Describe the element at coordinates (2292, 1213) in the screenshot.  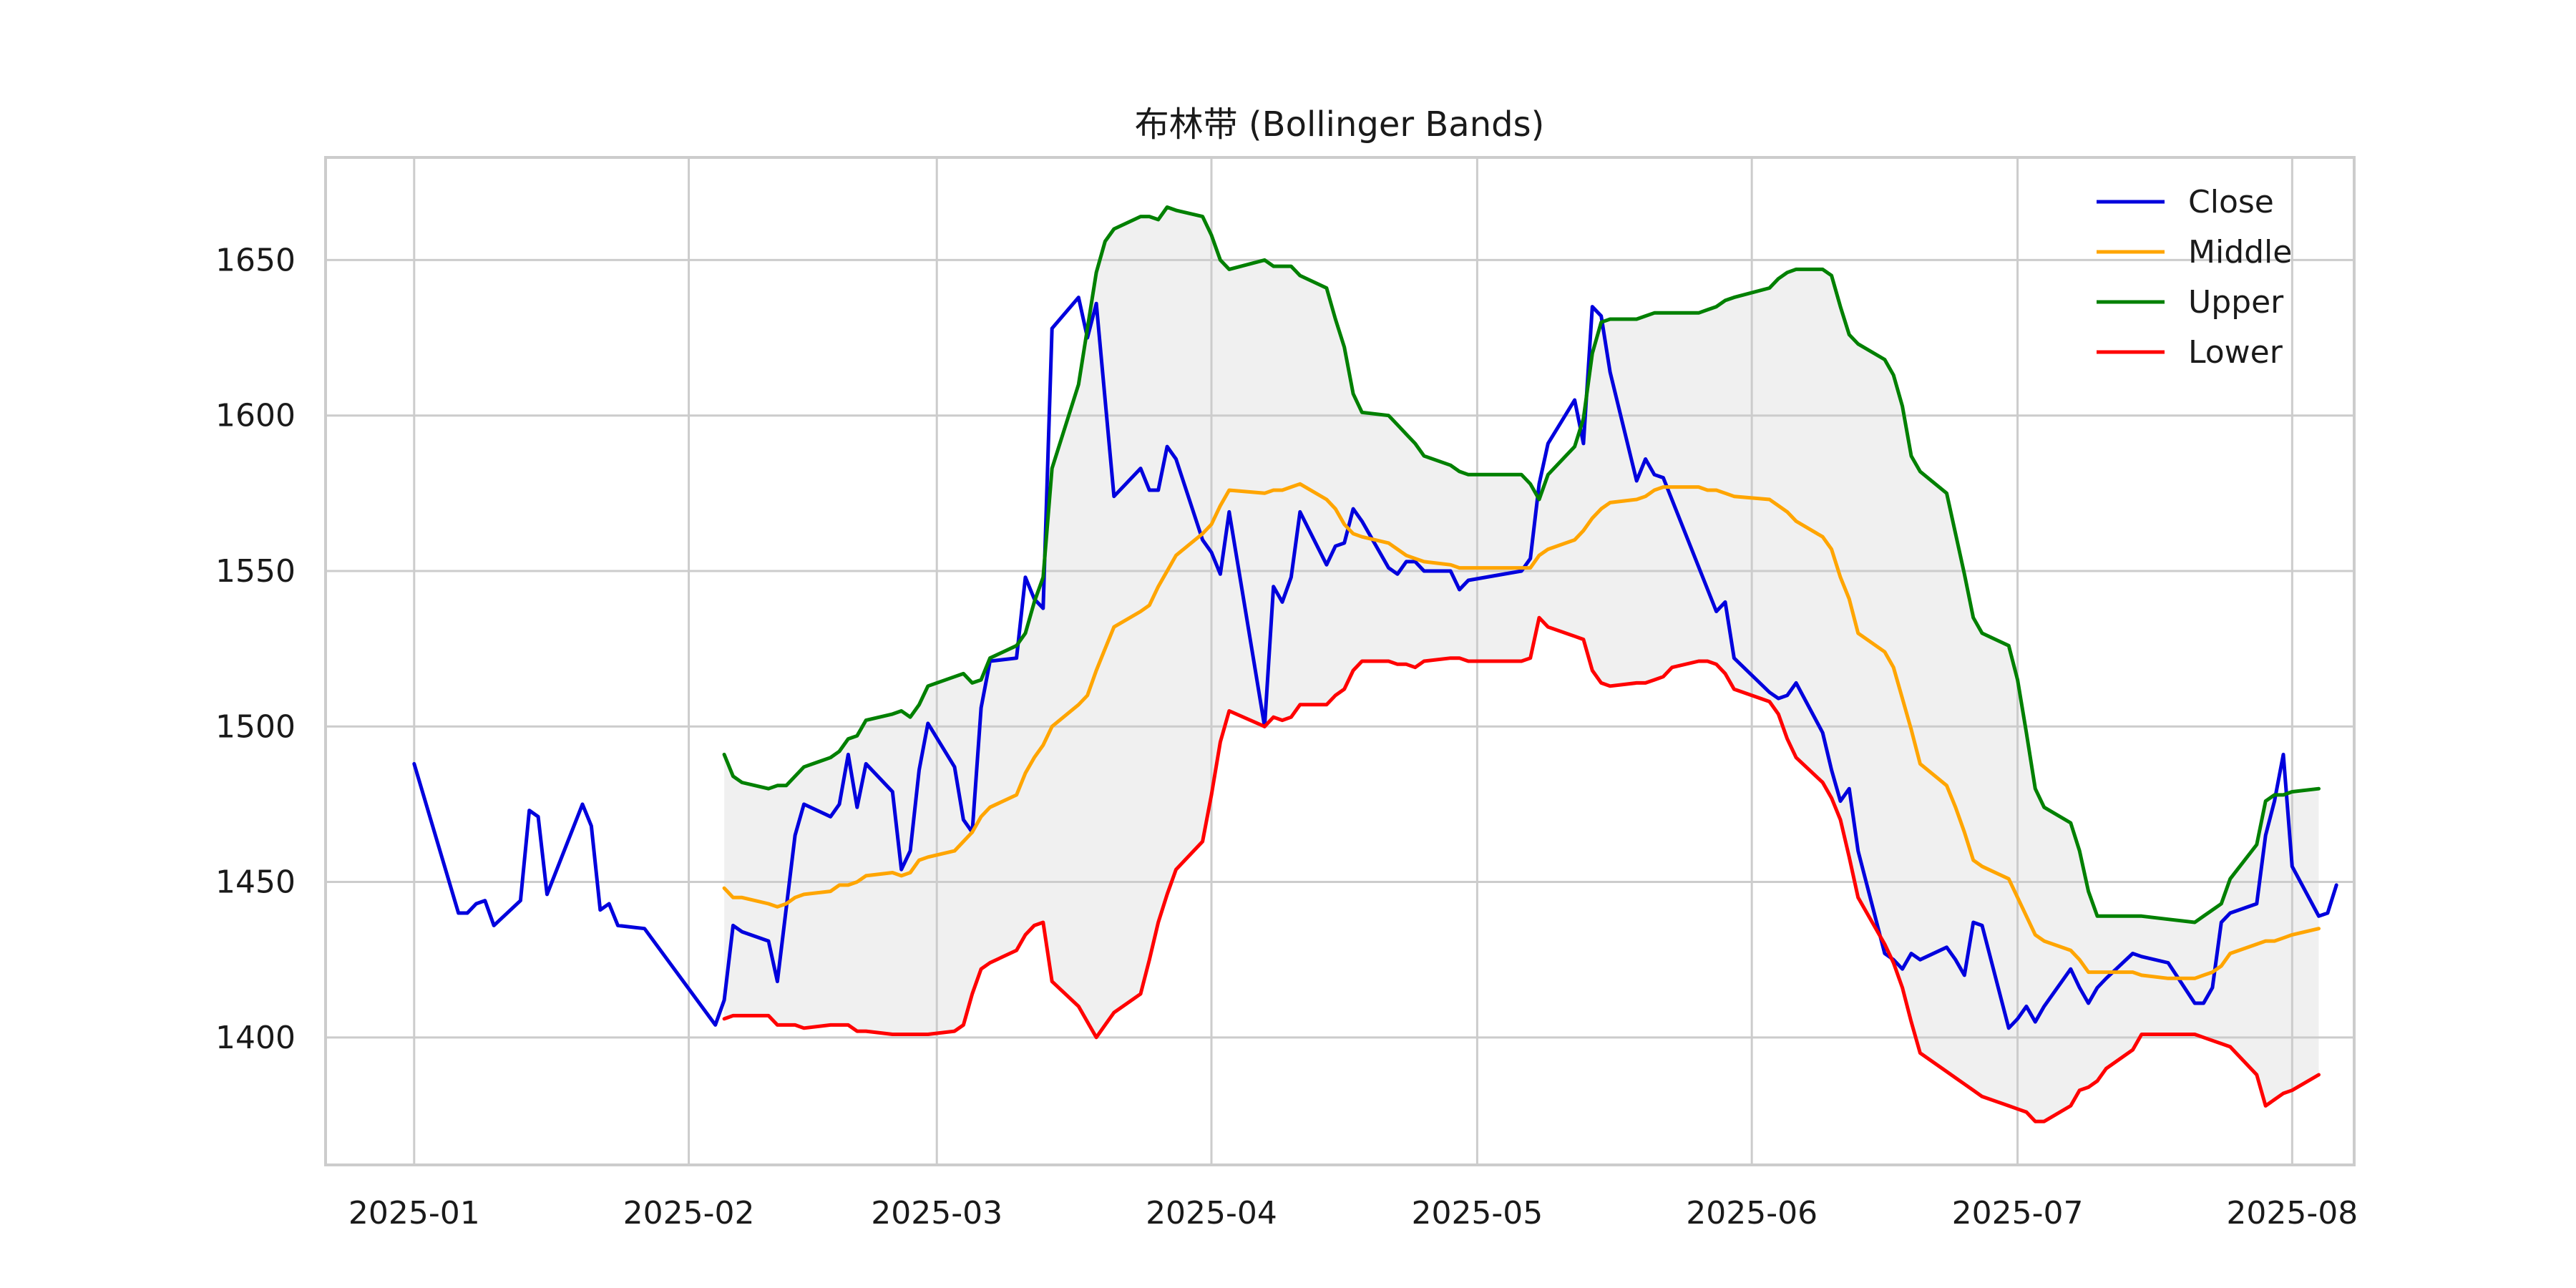
I see `x-tick-label: 2025-08` at that location.